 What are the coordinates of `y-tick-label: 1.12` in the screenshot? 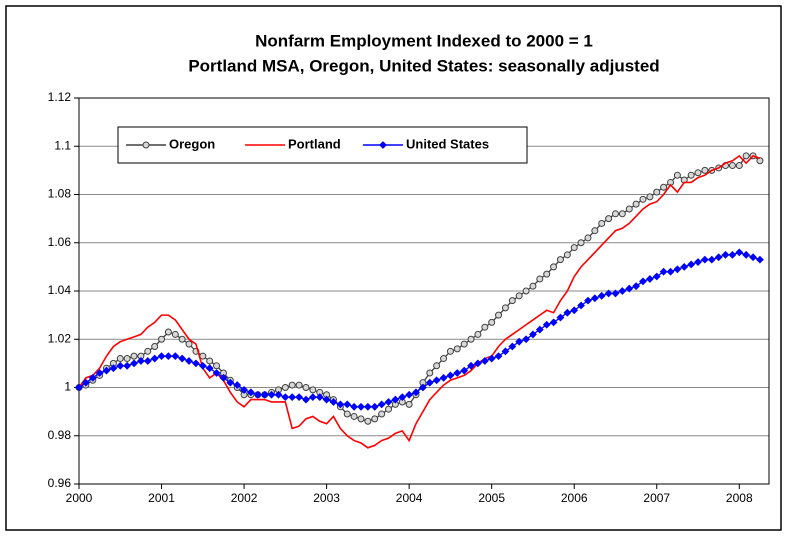 It's located at (60, 97).